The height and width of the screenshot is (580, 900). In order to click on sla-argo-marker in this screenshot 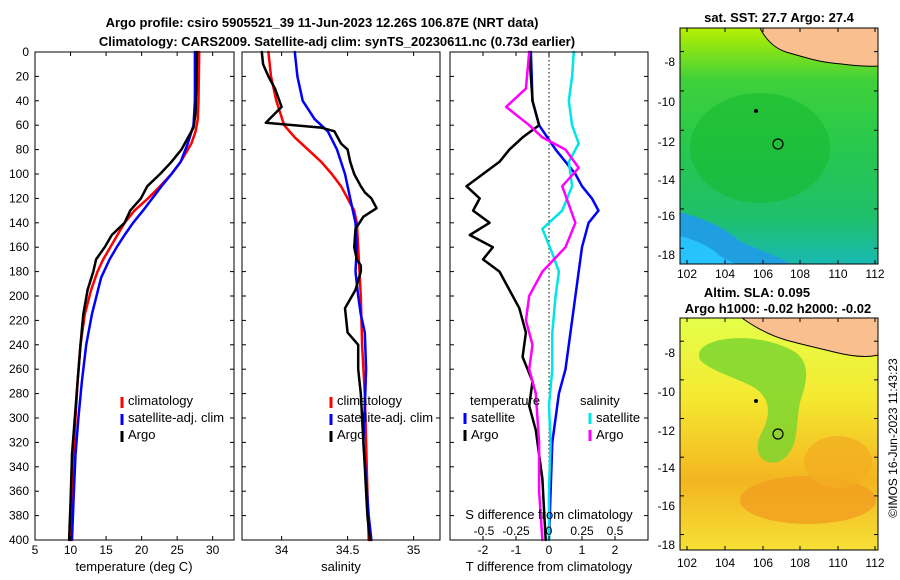, I will do `click(778, 434)`.